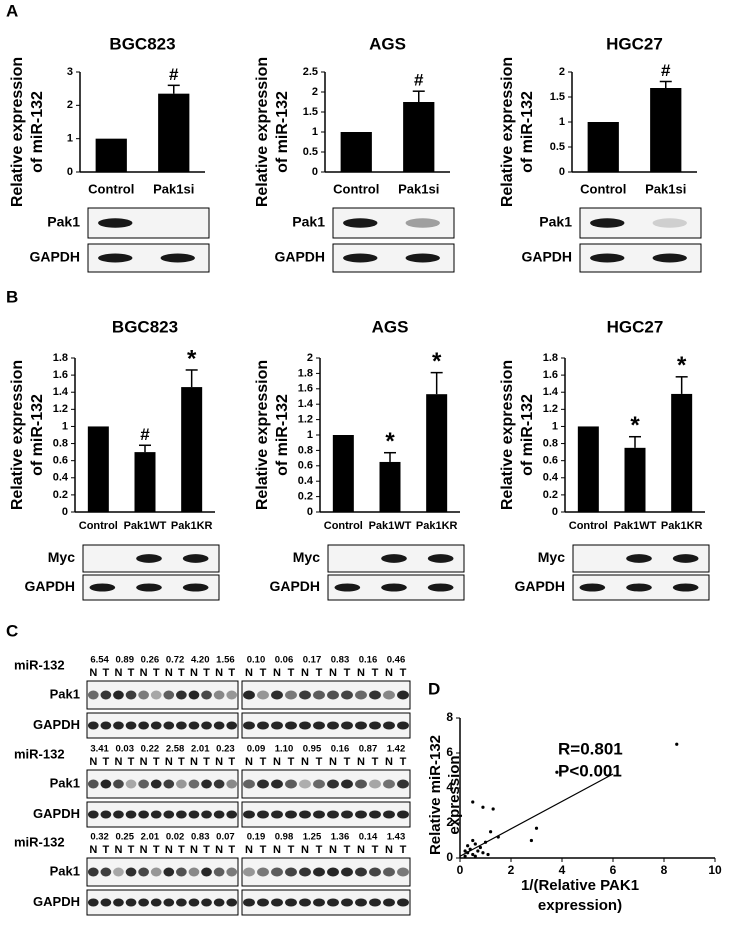 This screenshot has width=733, height=927. Describe the element at coordinates (449, 857) in the screenshot. I see `y-tick-label: 0` at that location.